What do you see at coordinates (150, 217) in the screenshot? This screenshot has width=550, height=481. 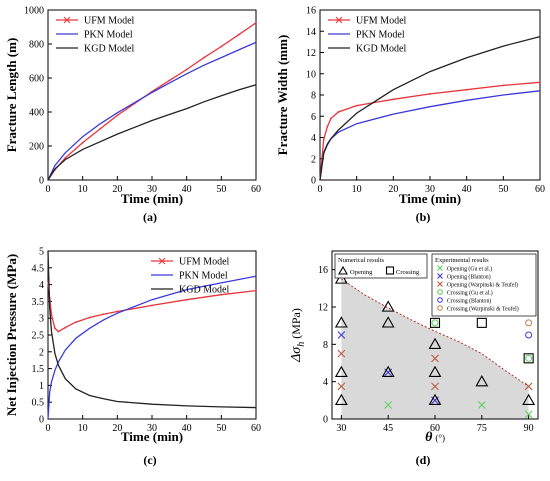 I see `panel-label: (a)` at bounding box center [150, 217].